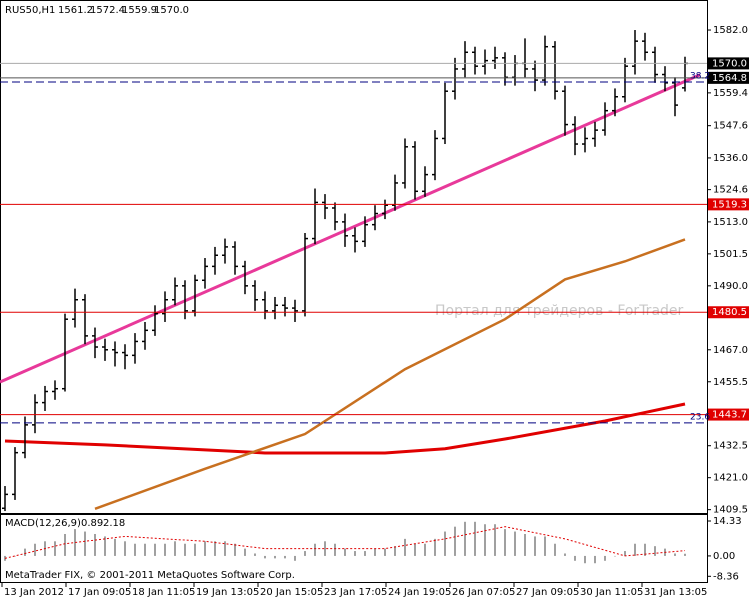 The height and width of the screenshot is (600, 750). I want to click on level-label: 1564.8, so click(729, 78).